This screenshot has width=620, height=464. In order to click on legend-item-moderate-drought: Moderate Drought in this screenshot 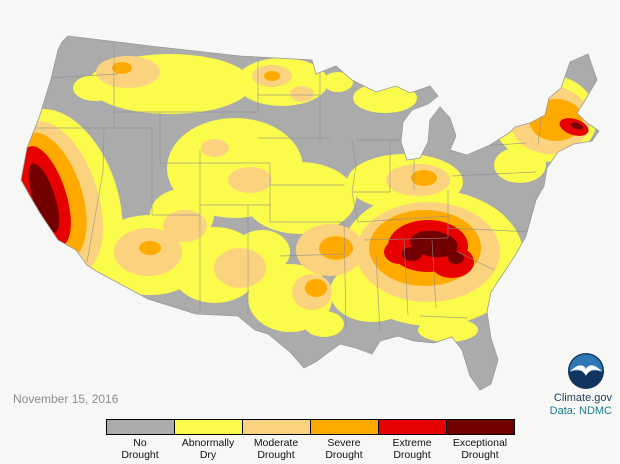, I will do `click(276, 440)`.